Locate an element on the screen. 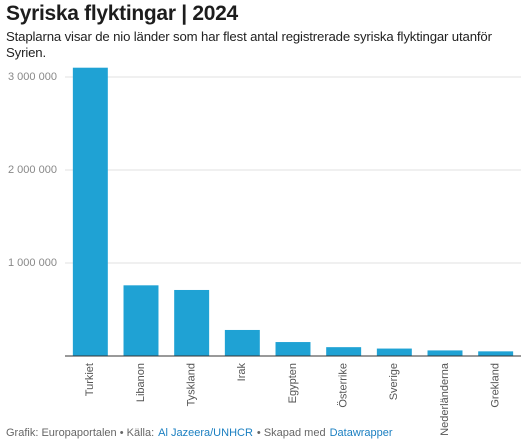 The image size is (528, 447). source-link: Al Jazeera/UNHCR is located at coordinates (205, 433).